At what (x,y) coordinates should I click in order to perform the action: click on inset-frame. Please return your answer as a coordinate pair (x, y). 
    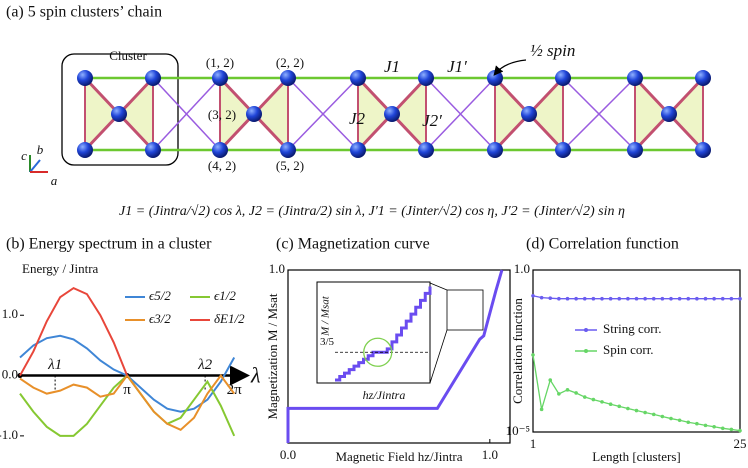
    Looking at the image, I should click on (373, 332).